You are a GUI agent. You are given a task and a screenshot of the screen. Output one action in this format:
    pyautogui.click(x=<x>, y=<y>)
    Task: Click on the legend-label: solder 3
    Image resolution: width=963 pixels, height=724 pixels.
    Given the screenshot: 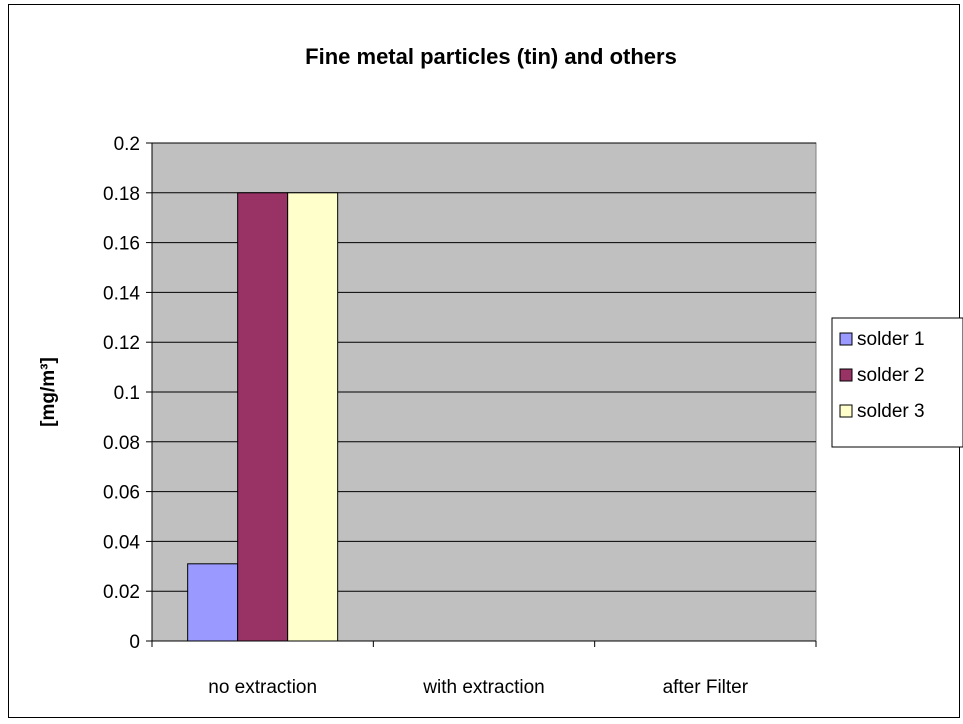 What is the action you would take?
    pyautogui.click(x=891, y=411)
    